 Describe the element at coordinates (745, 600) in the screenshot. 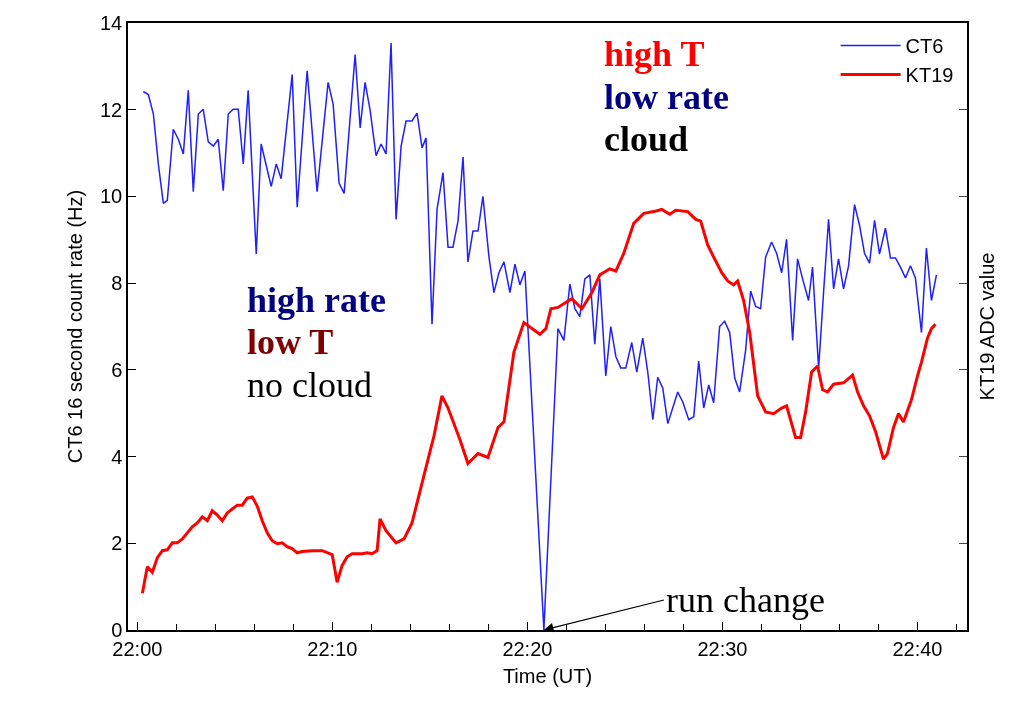

I see `annotation: run change` at that location.